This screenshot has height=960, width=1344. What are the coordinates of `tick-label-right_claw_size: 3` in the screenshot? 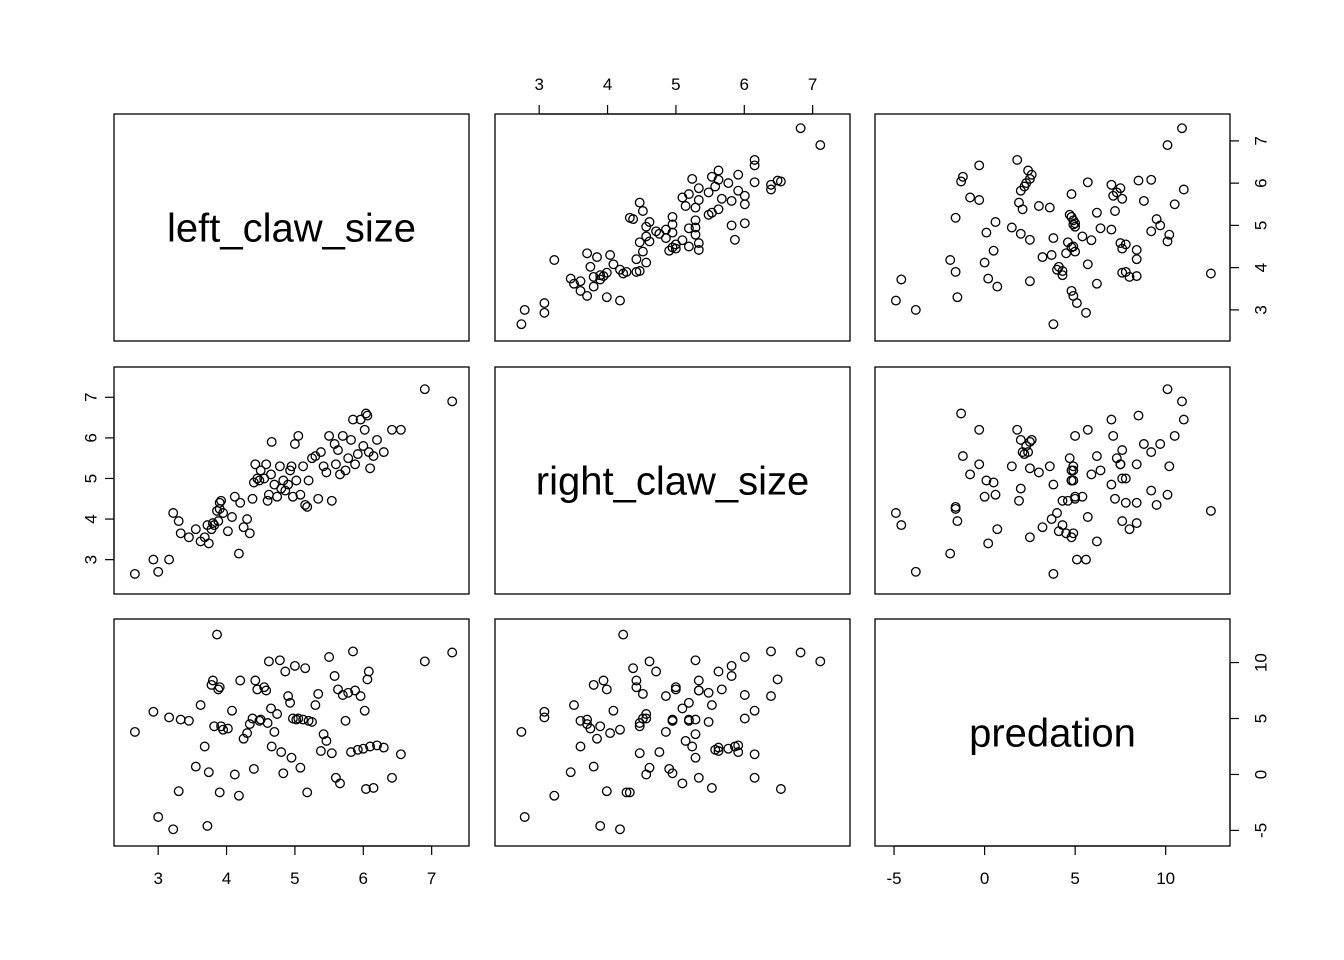 It's located at (91, 559).